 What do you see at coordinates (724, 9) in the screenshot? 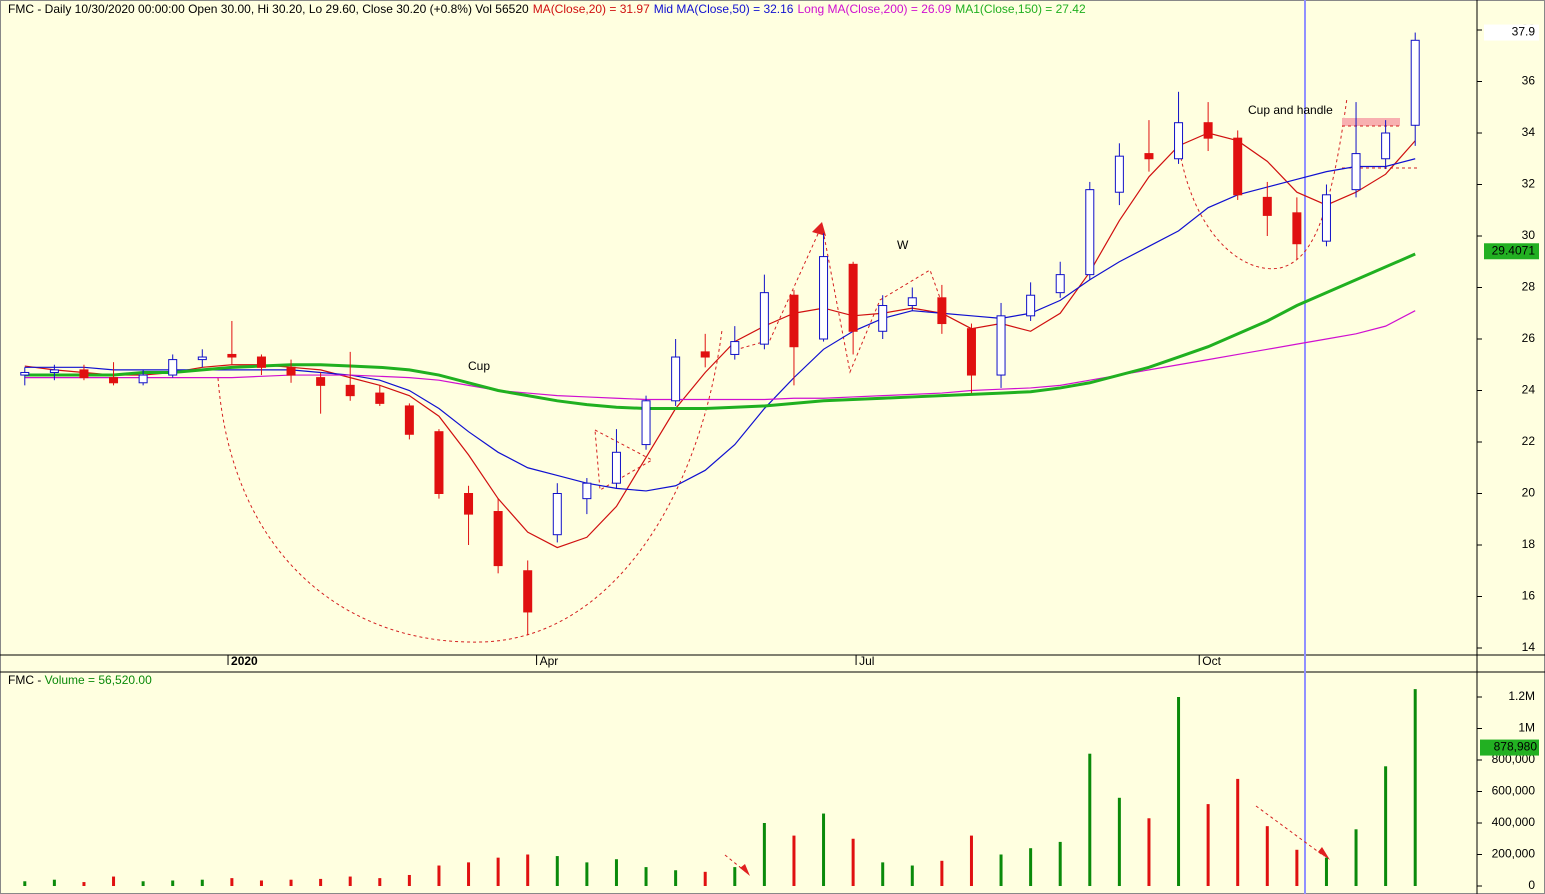
I see `legend-entry: Mid MA(Close,50) = 32.16` at bounding box center [724, 9].